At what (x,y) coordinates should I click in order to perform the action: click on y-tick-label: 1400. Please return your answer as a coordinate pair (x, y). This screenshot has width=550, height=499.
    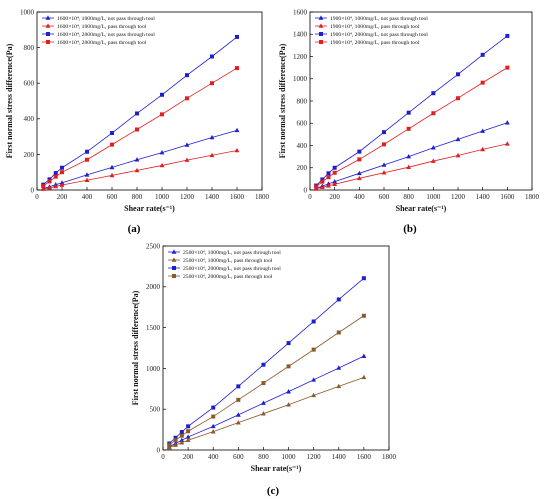
    Looking at the image, I should click on (300, 35).